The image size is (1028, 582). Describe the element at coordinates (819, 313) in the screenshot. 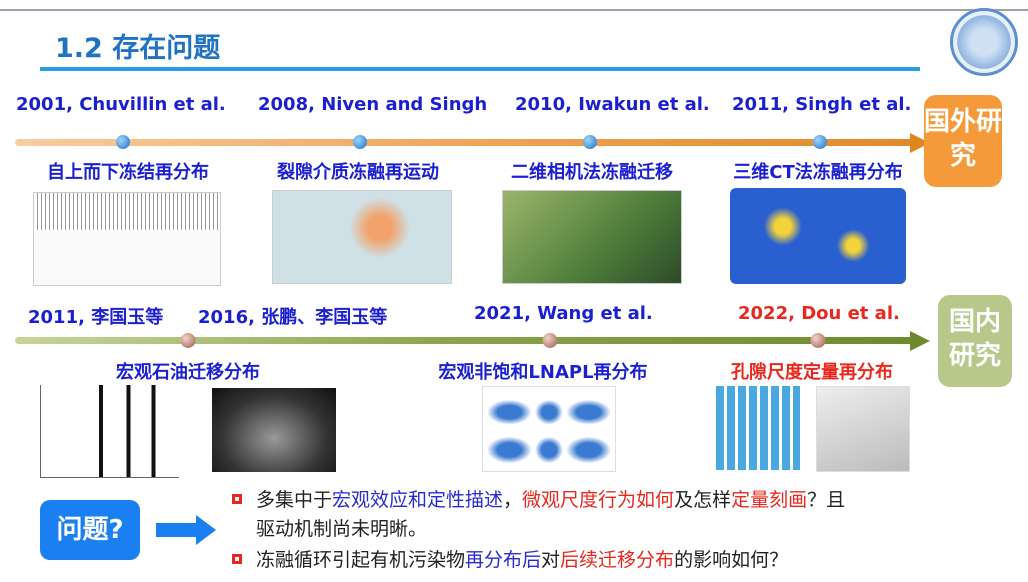

I see `domestic-year-4: 2022, Dou et al.` at that location.